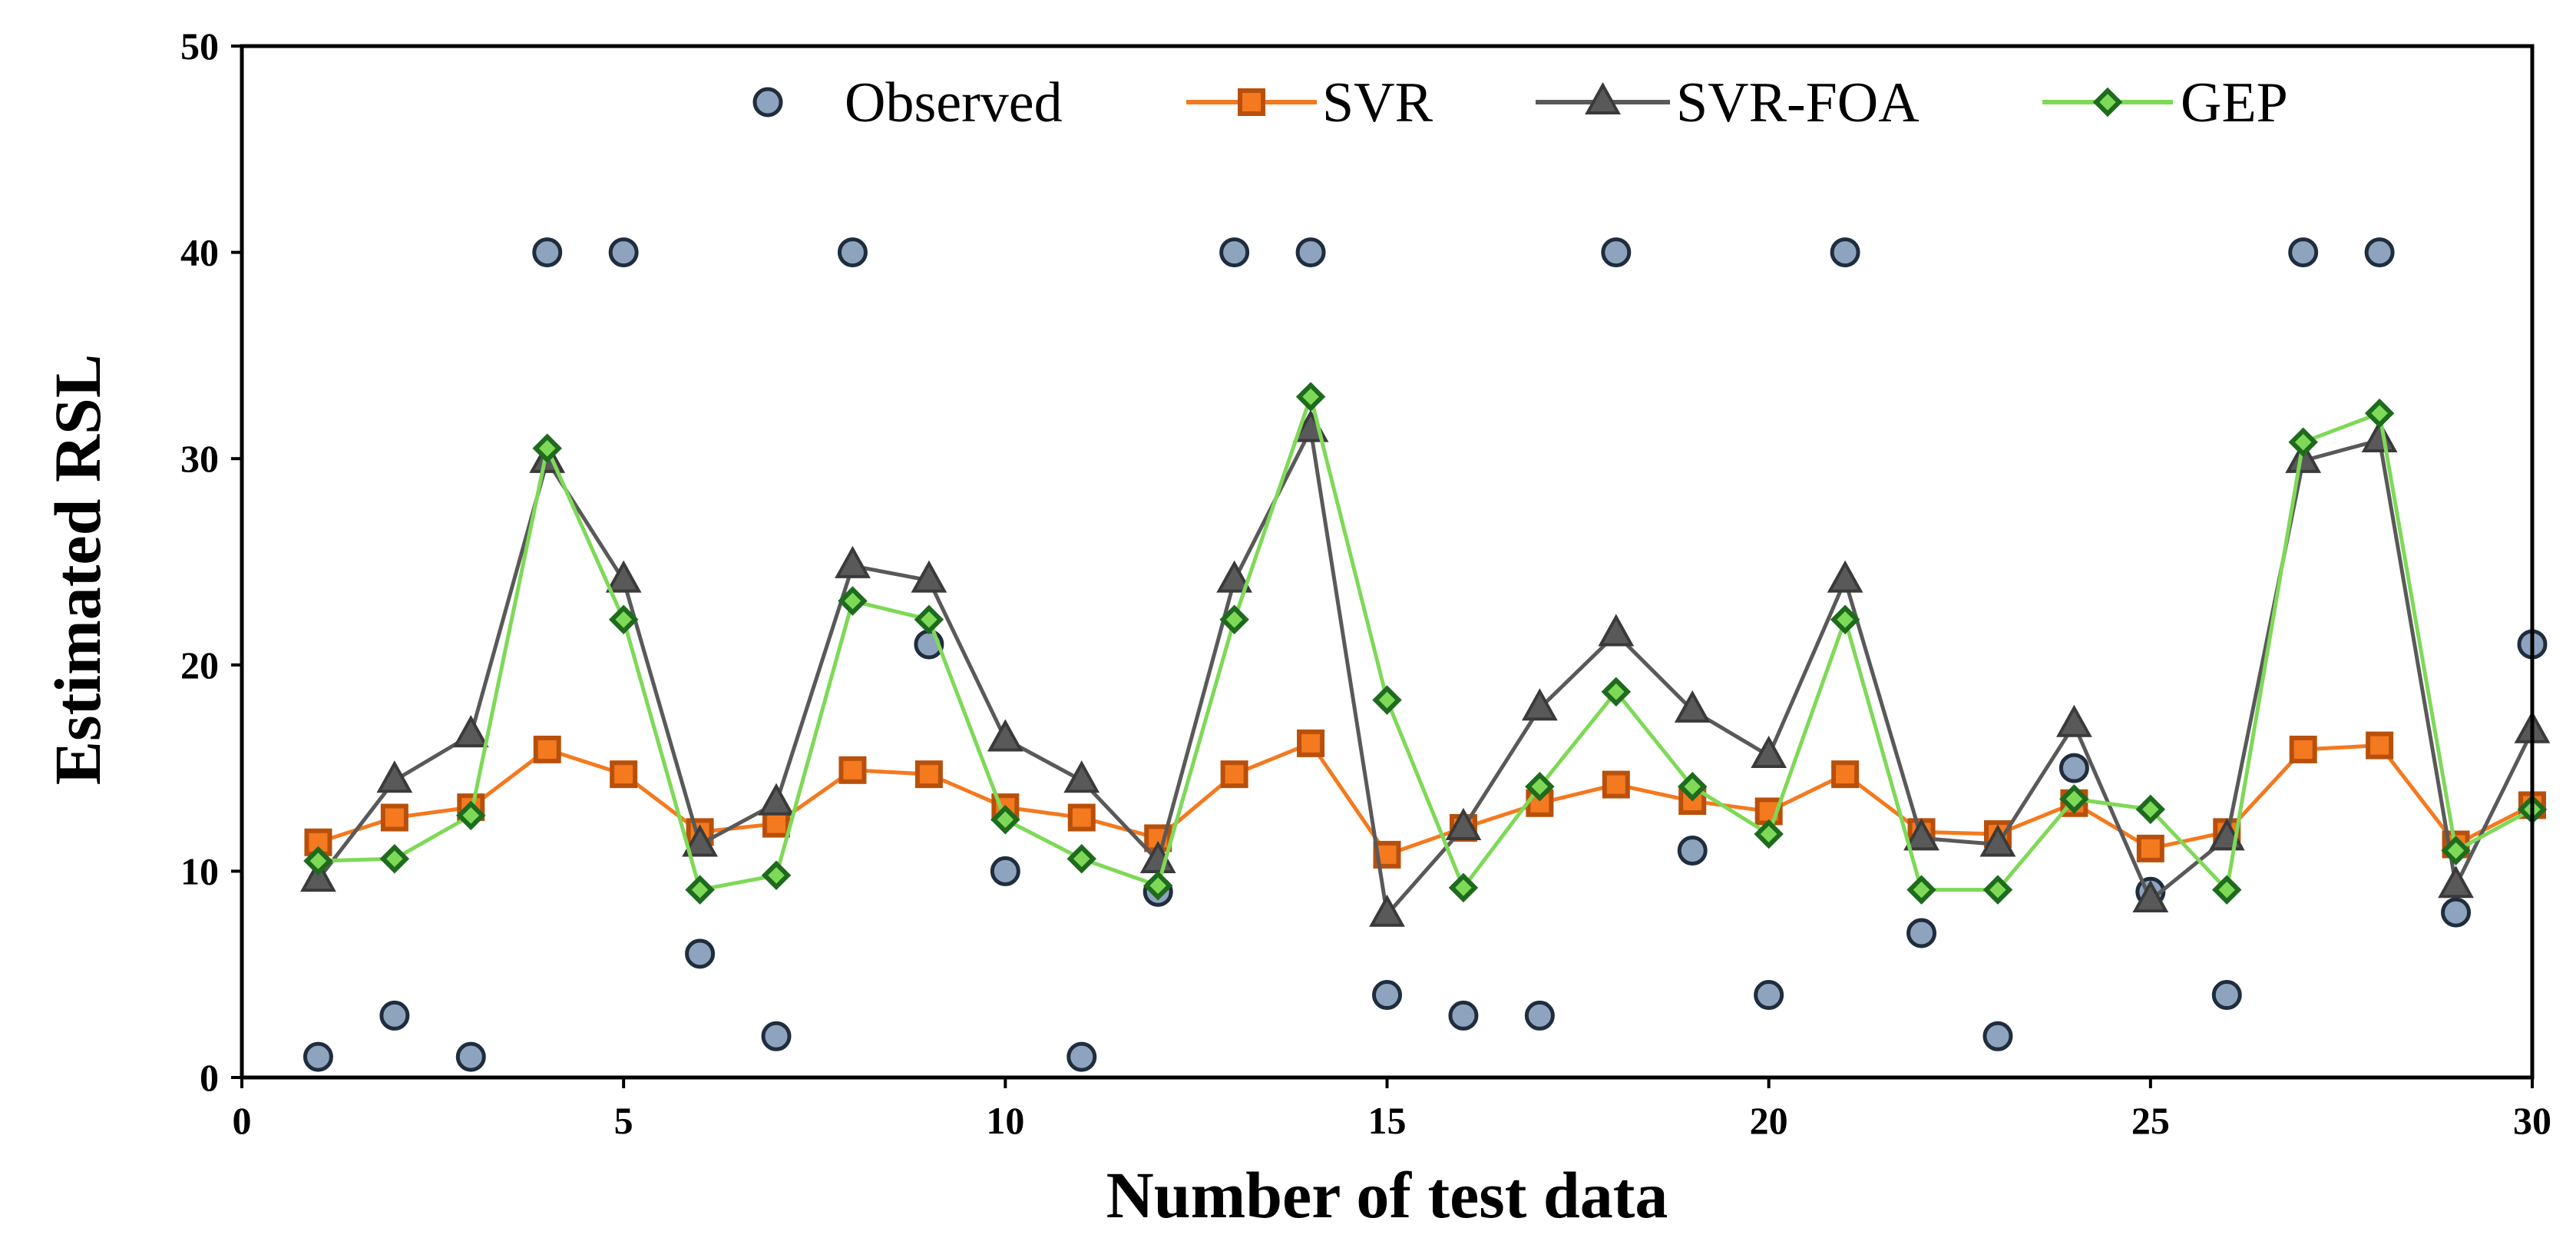 Image resolution: width=2576 pixels, height=1238 pixels. I want to click on x-tick-label: 0, so click(242, 1120).